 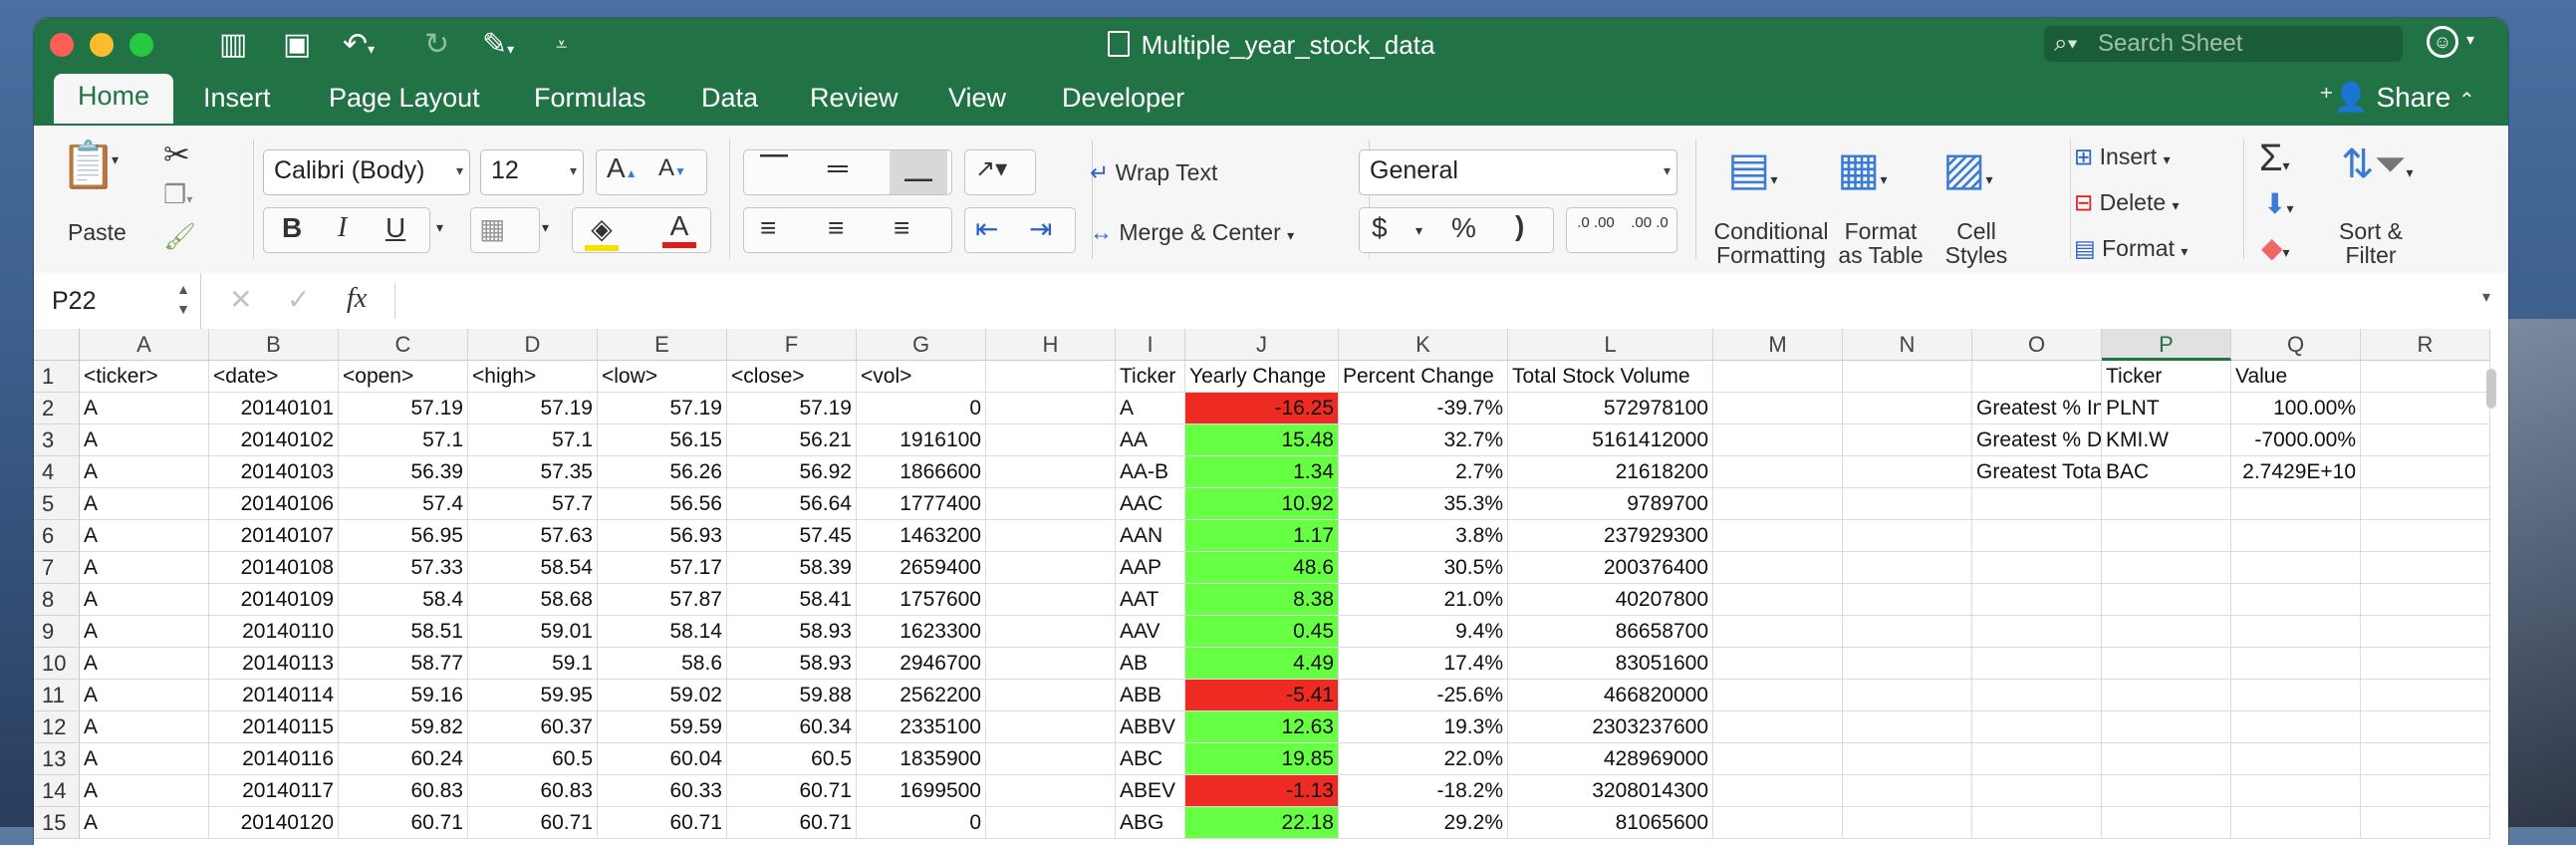 What do you see at coordinates (533, 409) in the screenshot?
I see `cell-d2: 57.19` at bounding box center [533, 409].